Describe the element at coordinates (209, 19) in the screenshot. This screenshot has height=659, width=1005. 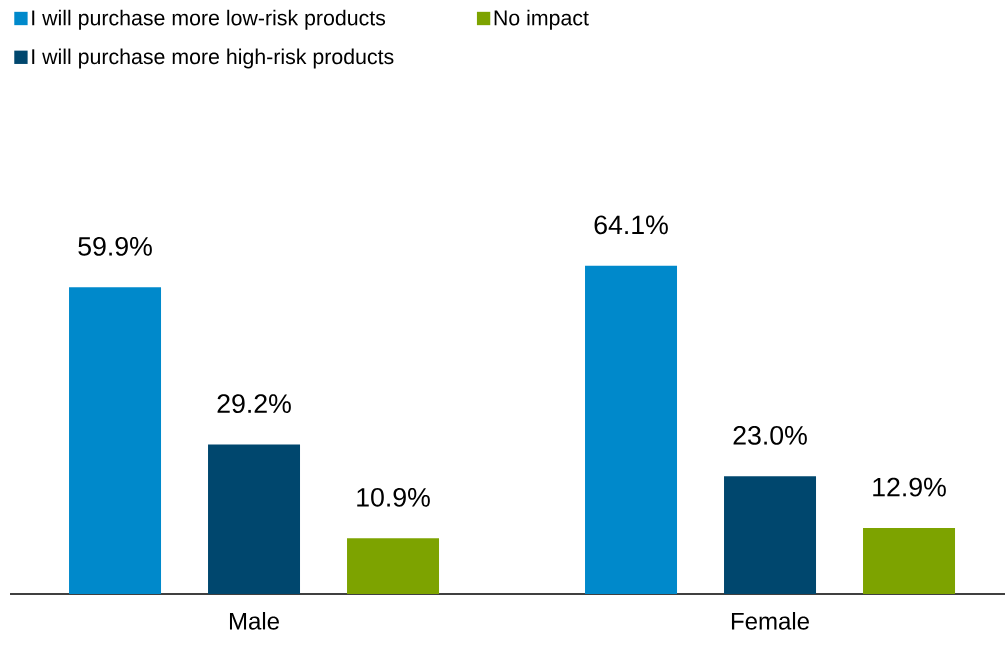
I see `legend-label: I will purchase more low-risk products` at that location.